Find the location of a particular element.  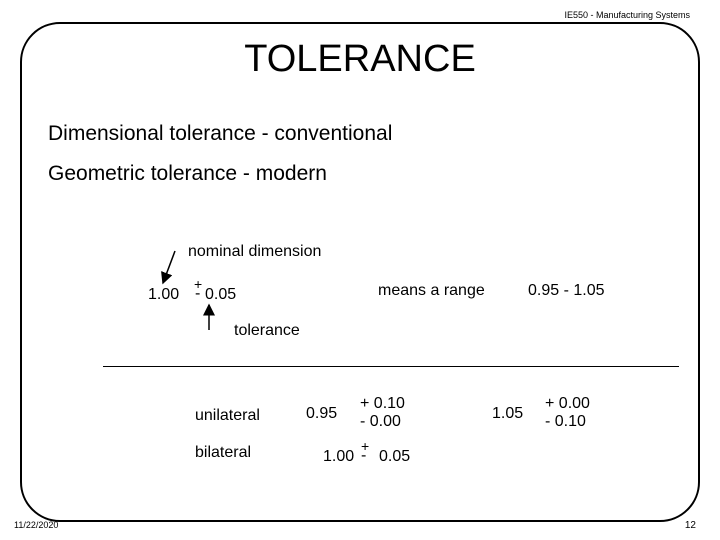

footer-date: 11/22/2020 is located at coordinates (36, 525).